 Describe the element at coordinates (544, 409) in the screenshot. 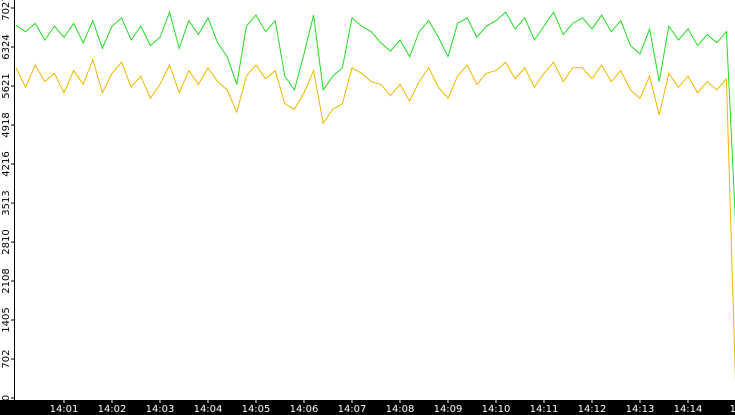

I see `x-tick-label: 14:11` at that location.